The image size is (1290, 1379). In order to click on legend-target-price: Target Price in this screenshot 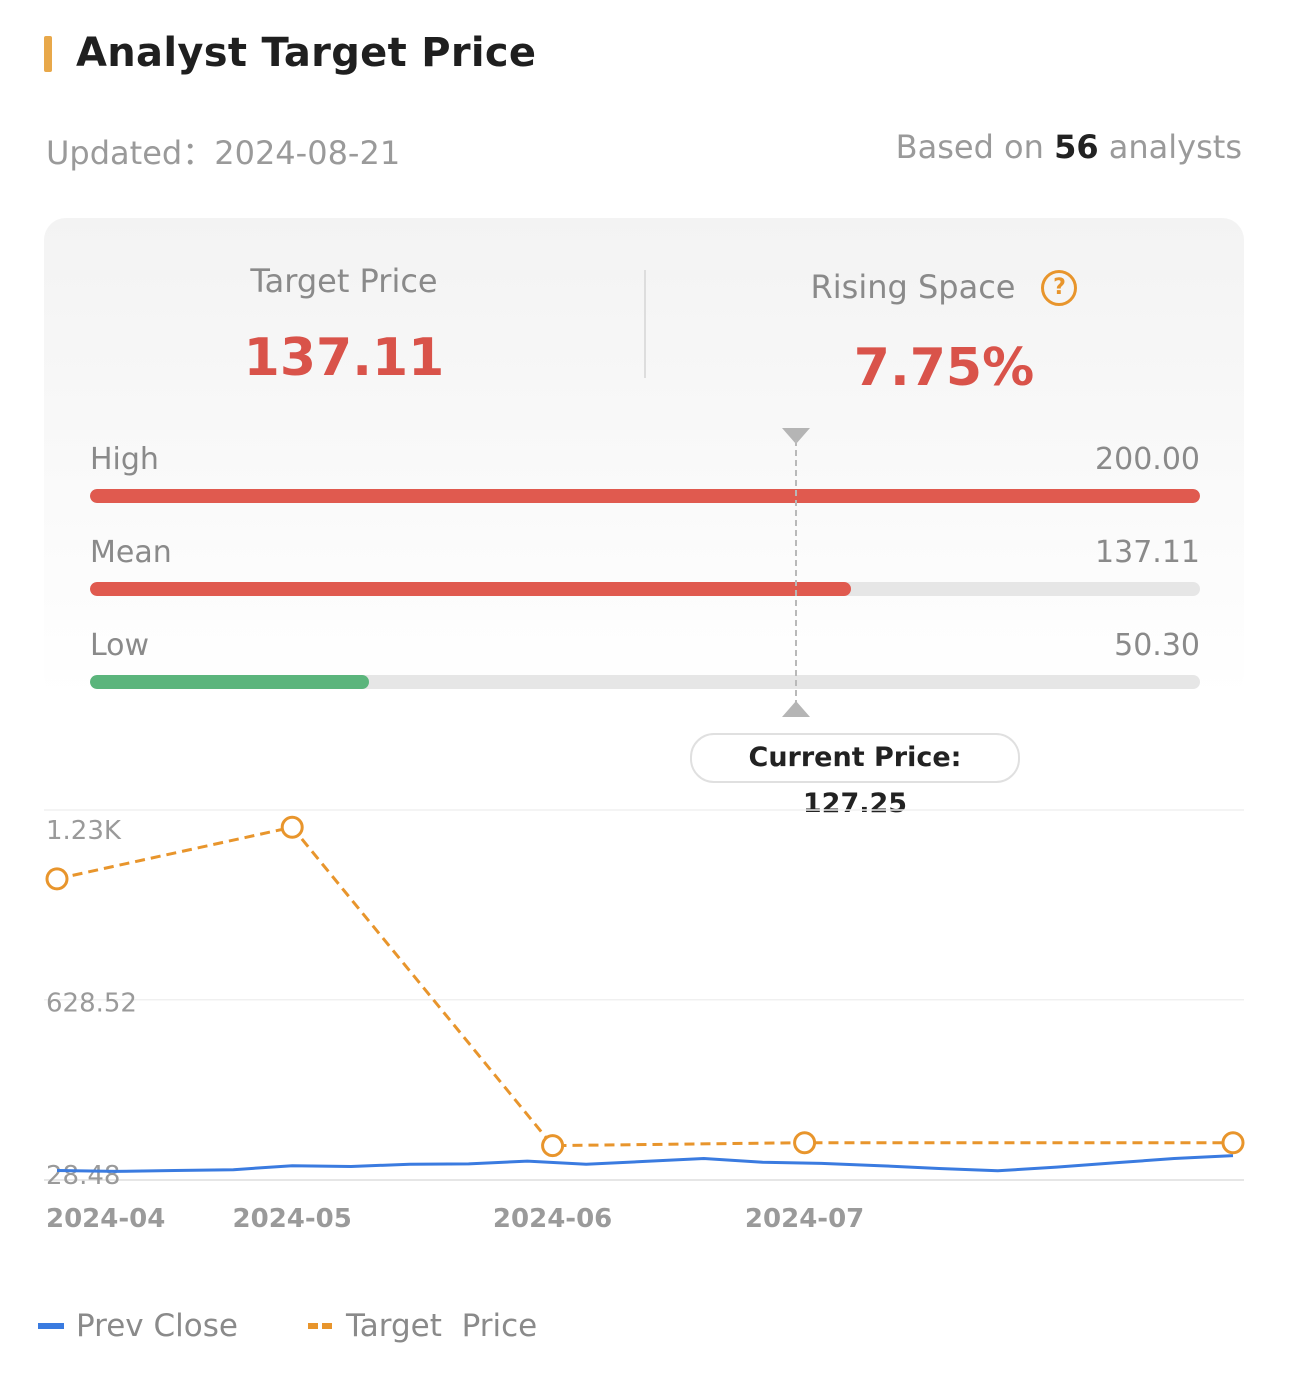, I will do `click(442, 1326)`.